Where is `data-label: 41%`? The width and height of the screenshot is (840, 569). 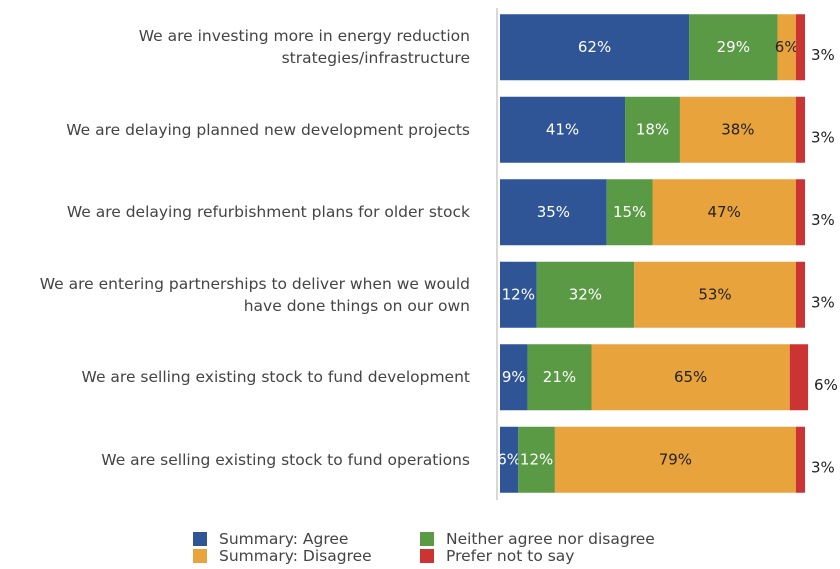
data-label: 41% is located at coordinates (562, 129).